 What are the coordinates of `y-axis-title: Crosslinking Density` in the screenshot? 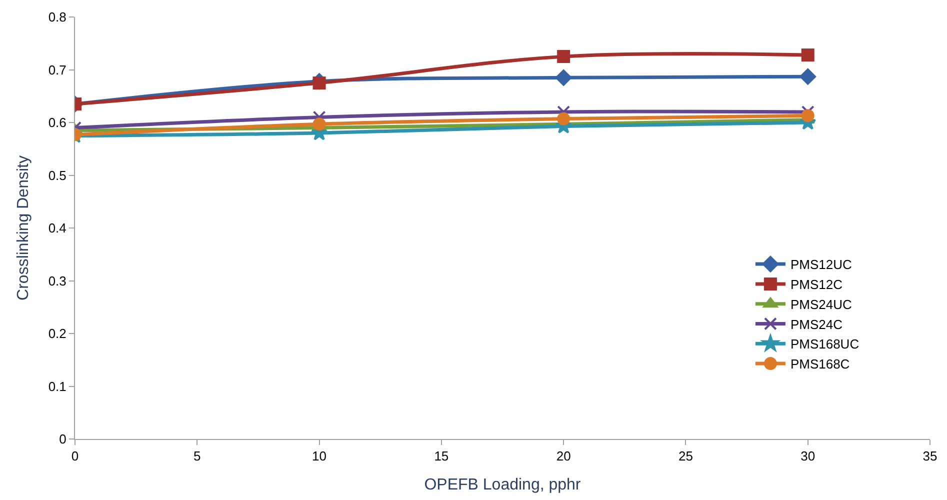 It's located at (23, 228).